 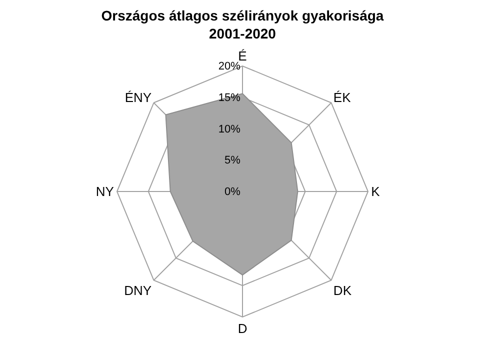 What do you see at coordinates (243, 56) in the screenshot?
I see `spoke-label: É` at bounding box center [243, 56].